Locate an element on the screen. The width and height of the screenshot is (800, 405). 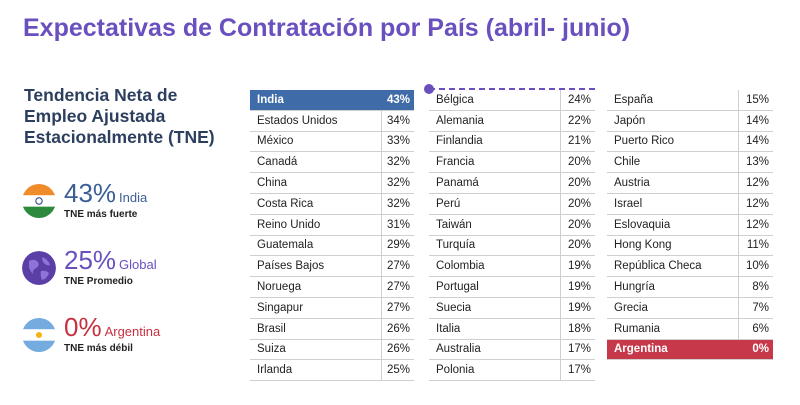
value-cell: 34% is located at coordinates (398, 120).